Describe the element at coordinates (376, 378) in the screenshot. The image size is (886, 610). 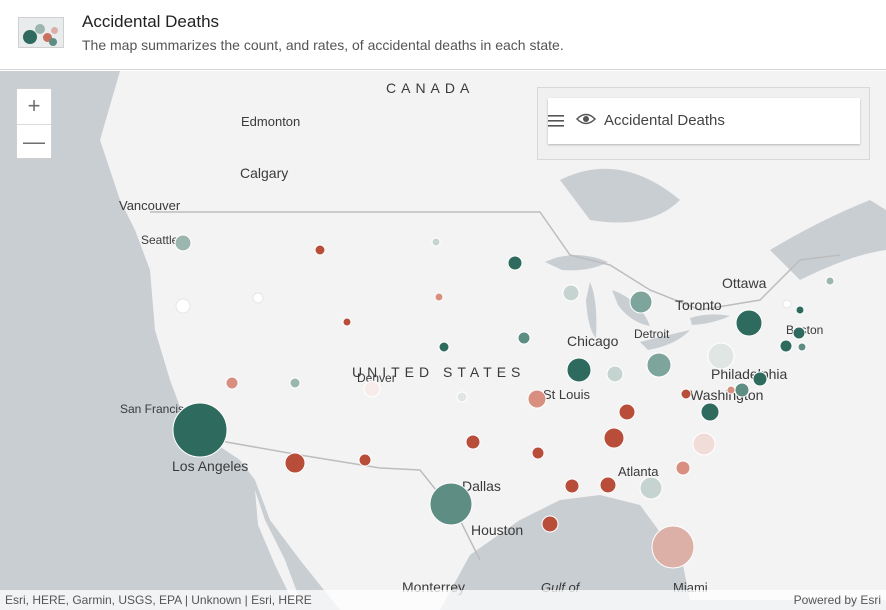
I see `city-label-denver: Denver` at that location.